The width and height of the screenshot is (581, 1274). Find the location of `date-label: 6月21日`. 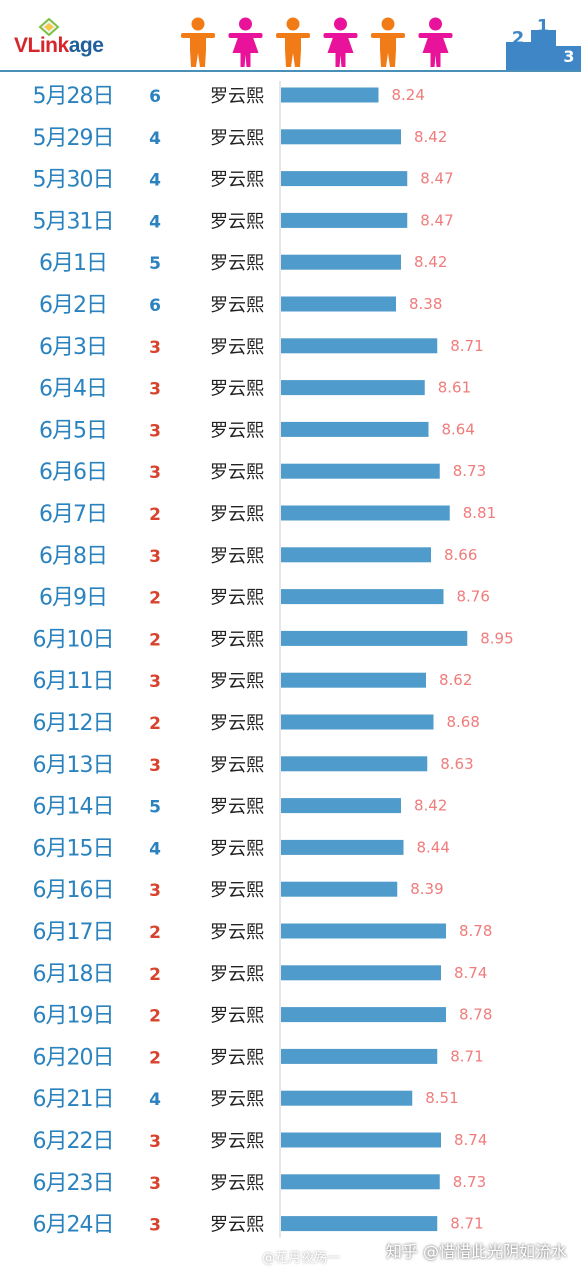

date-label: 6月21日 is located at coordinates (73, 1099).